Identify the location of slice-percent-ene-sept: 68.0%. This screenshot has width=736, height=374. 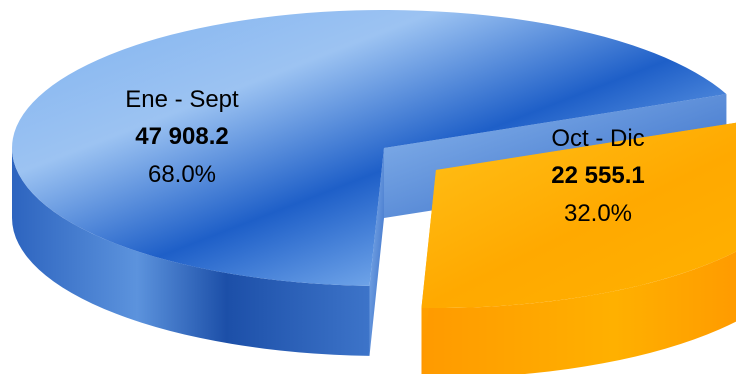
(182, 174).